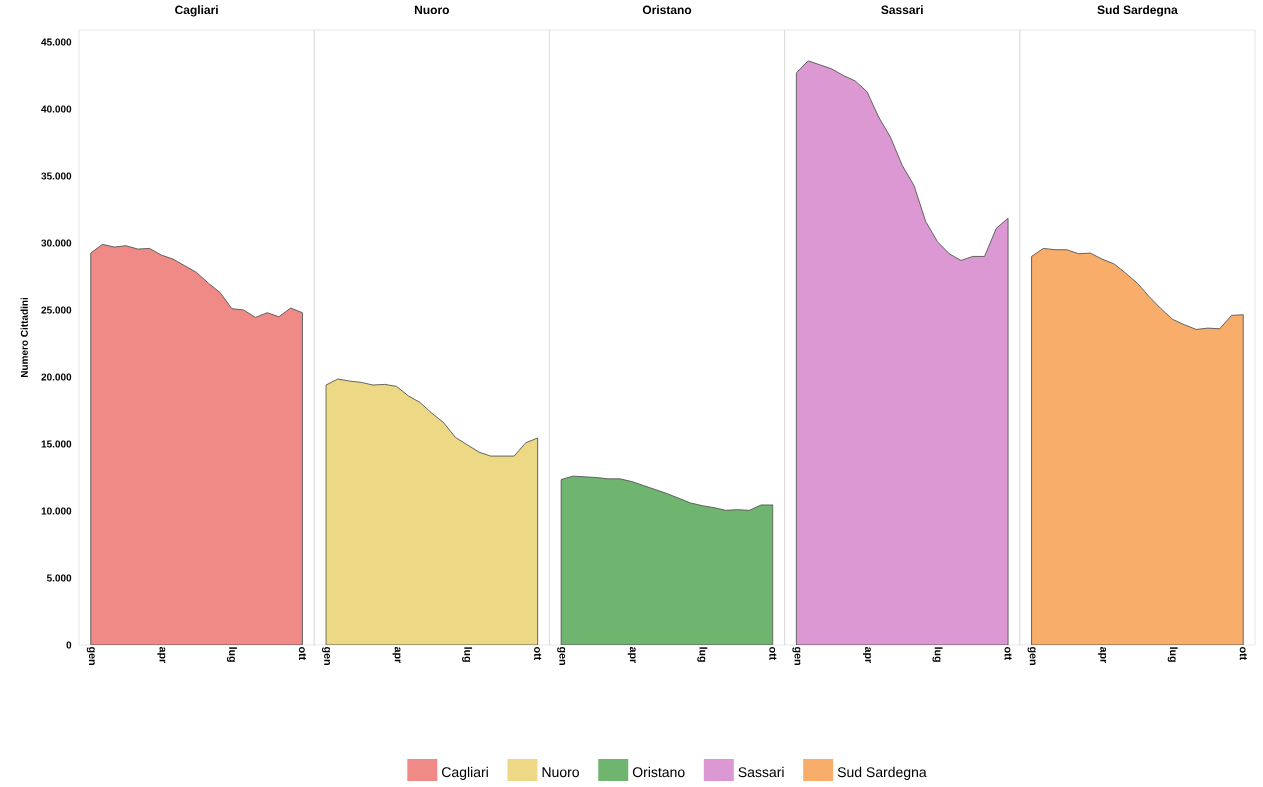 The height and width of the screenshot is (787, 1263). I want to click on y-tick-label: 15.000, so click(56, 444).